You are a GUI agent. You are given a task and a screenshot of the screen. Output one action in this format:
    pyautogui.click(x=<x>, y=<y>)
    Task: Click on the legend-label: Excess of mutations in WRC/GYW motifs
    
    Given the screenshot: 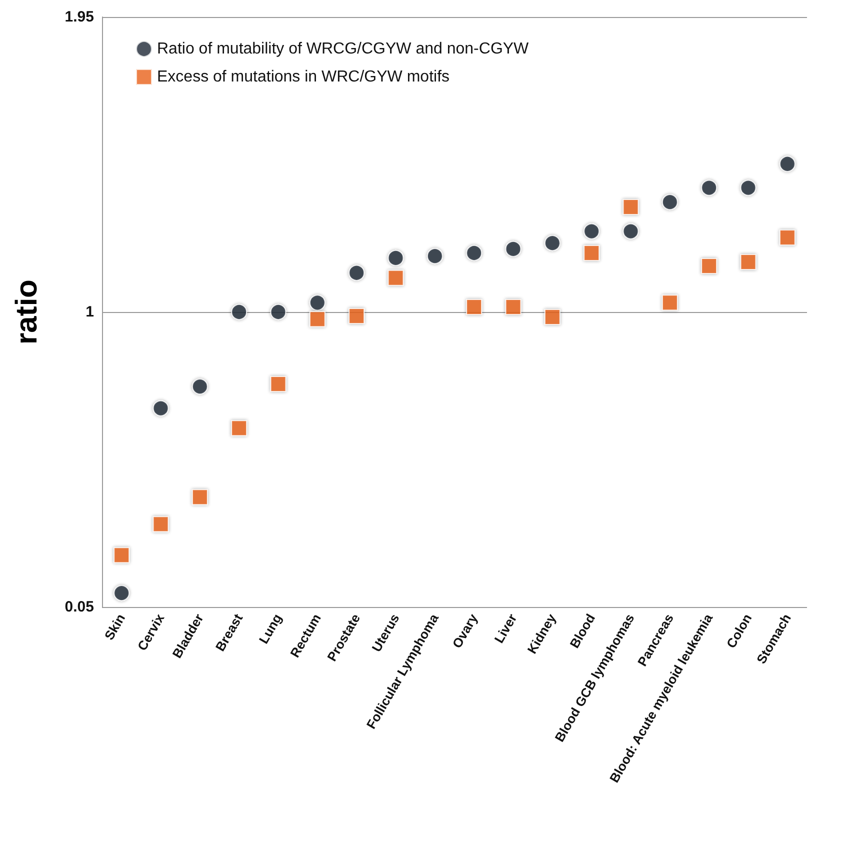 What is the action you would take?
    pyautogui.click(x=303, y=77)
    